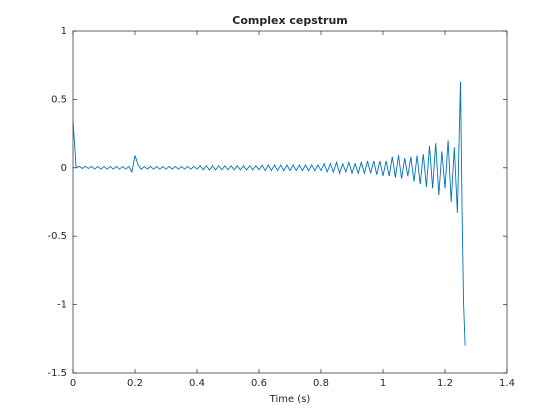 Image resolution: width=560 pixels, height=420 pixels. What do you see at coordinates (73, 383) in the screenshot?
I see `x-tick-label: 0` at bounding box center [73, 383].